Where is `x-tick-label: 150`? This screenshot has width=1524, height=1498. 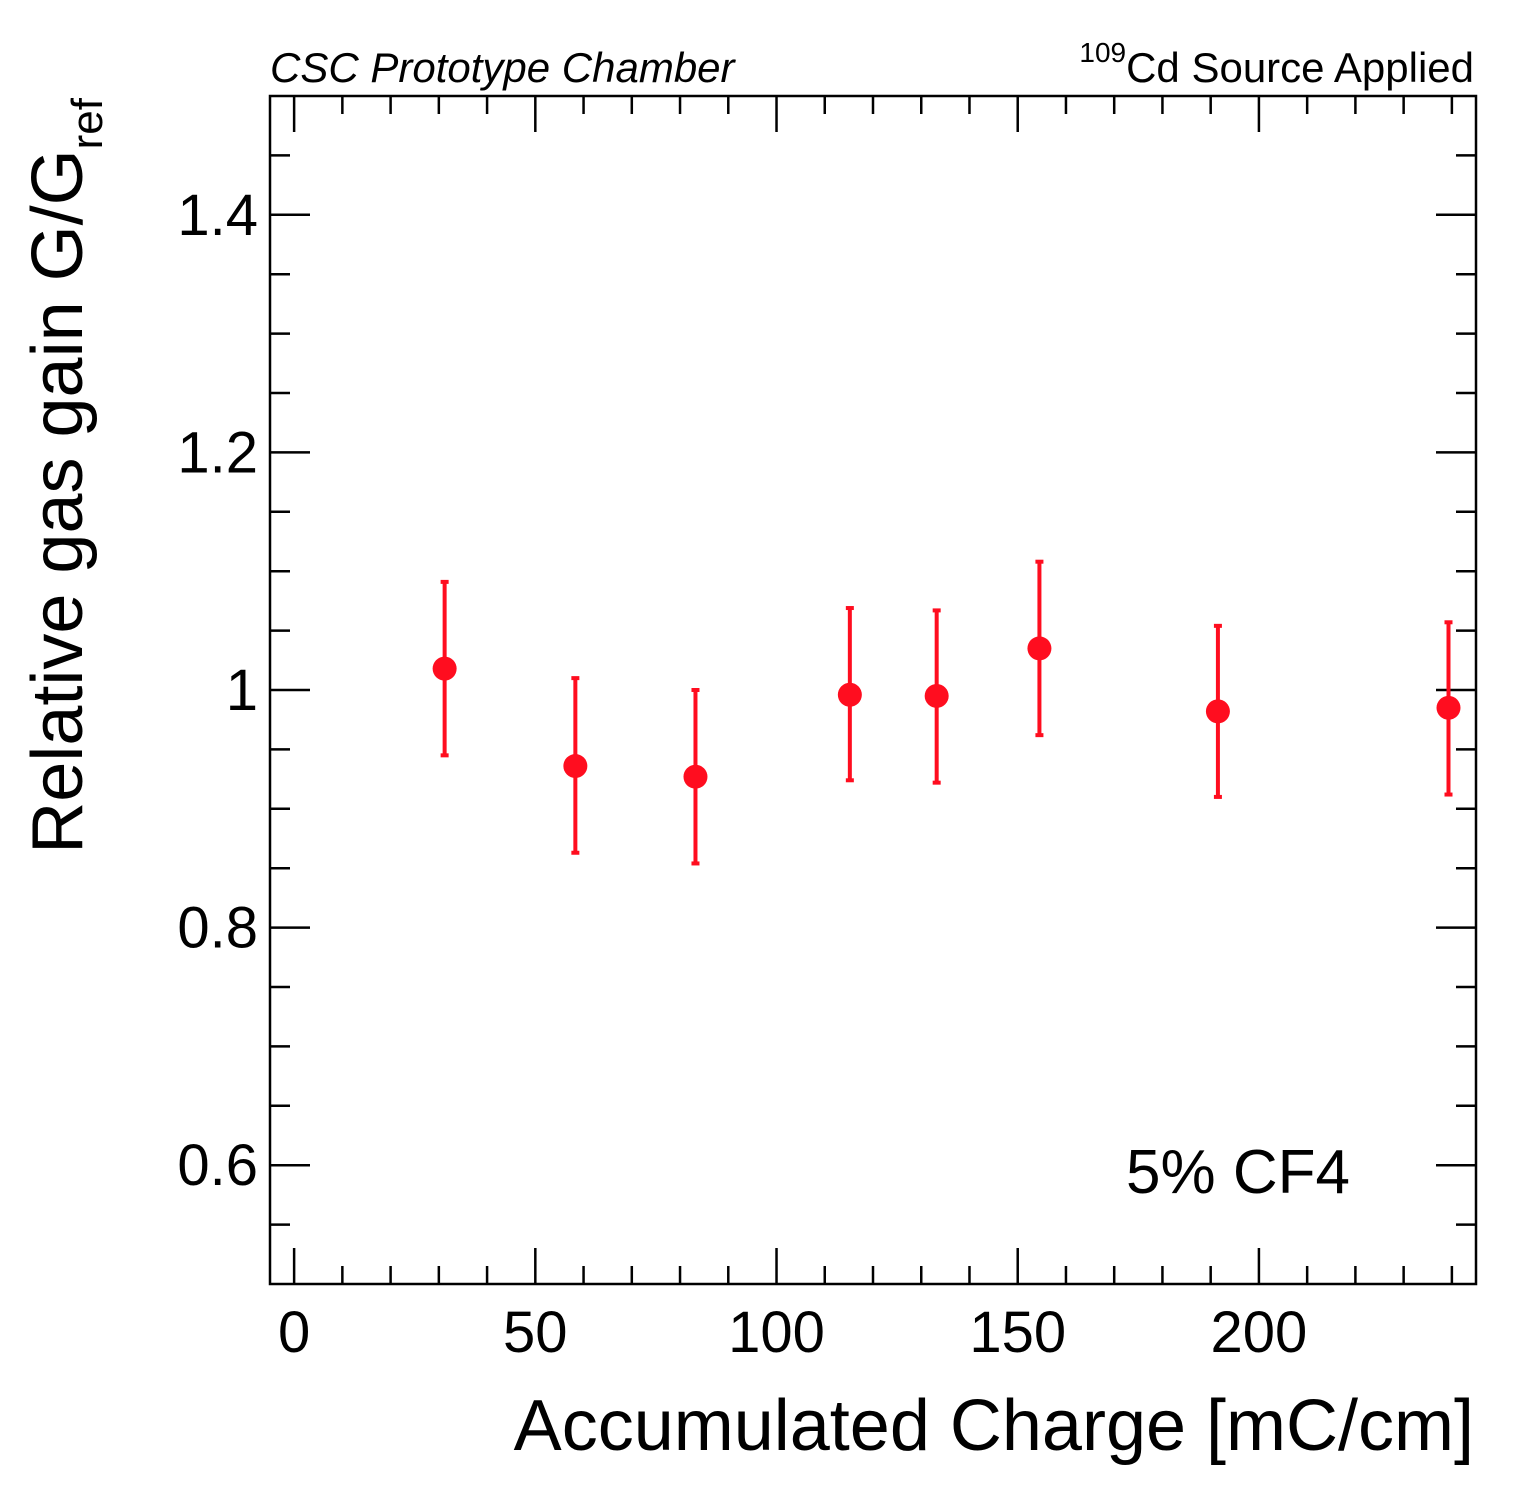 x-tick-label: 150 is located at coordinates (1017, 1332).